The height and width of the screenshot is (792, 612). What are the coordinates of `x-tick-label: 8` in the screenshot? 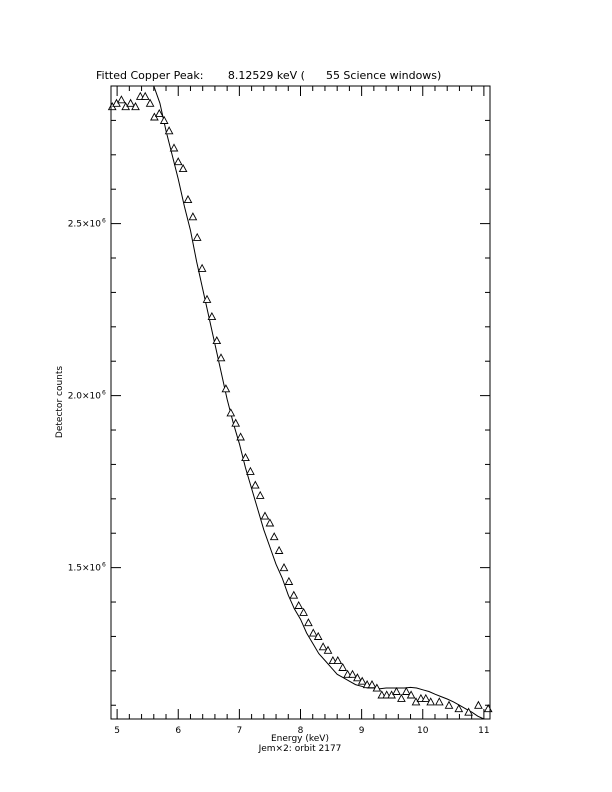 It's located at (301, 731).